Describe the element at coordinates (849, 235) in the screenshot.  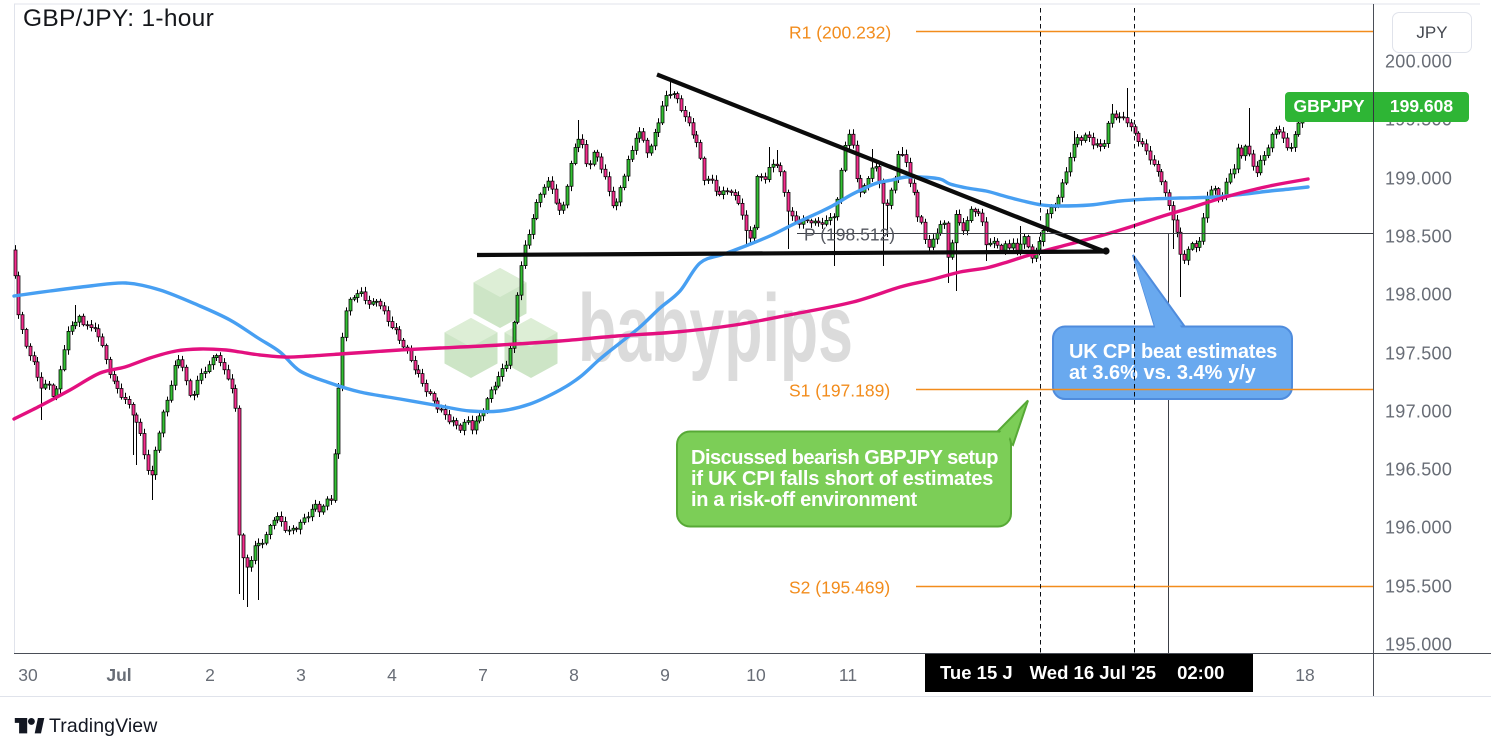
I see `svg-text: P (198.512)` at that location.